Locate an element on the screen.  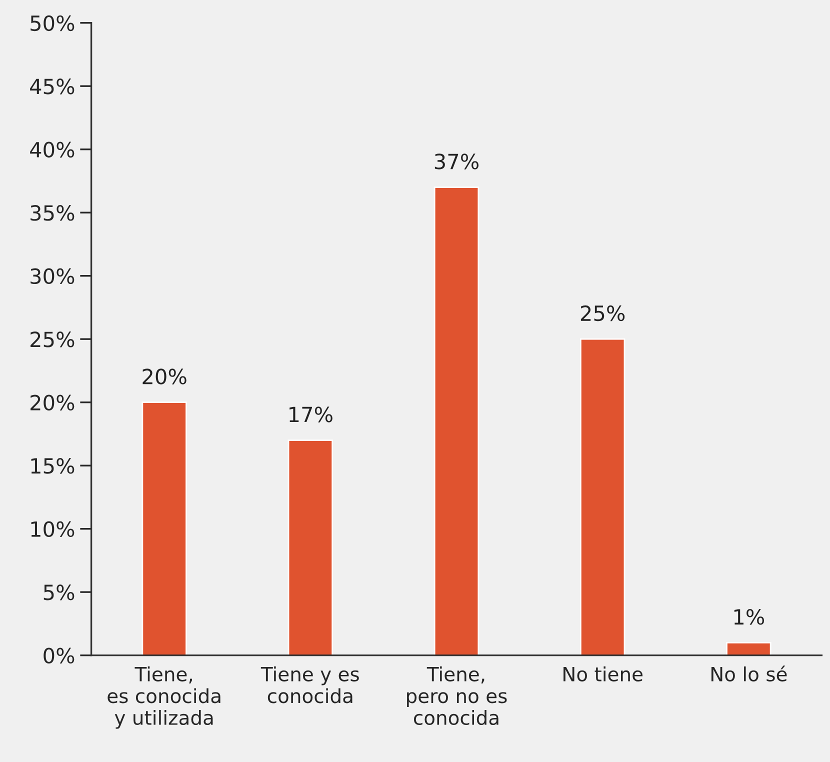
x-tick-label: No tiene is located at coordinates (603, 674).